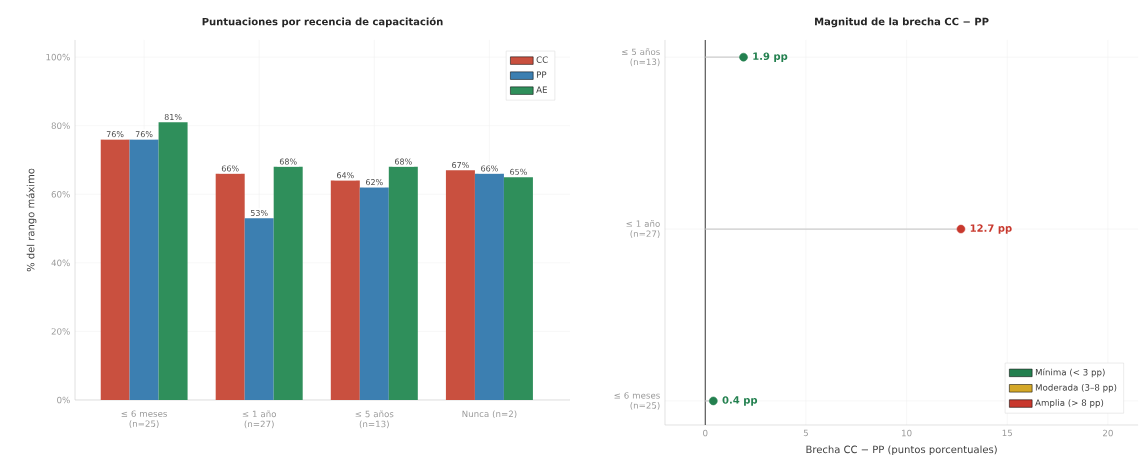 Image resolution: width=1140 pixels, height=467 pixels. What do you see at coordinates (541, 74) in the screenshot?
I see `legend-label: PP` at bounding box center [541, 74].